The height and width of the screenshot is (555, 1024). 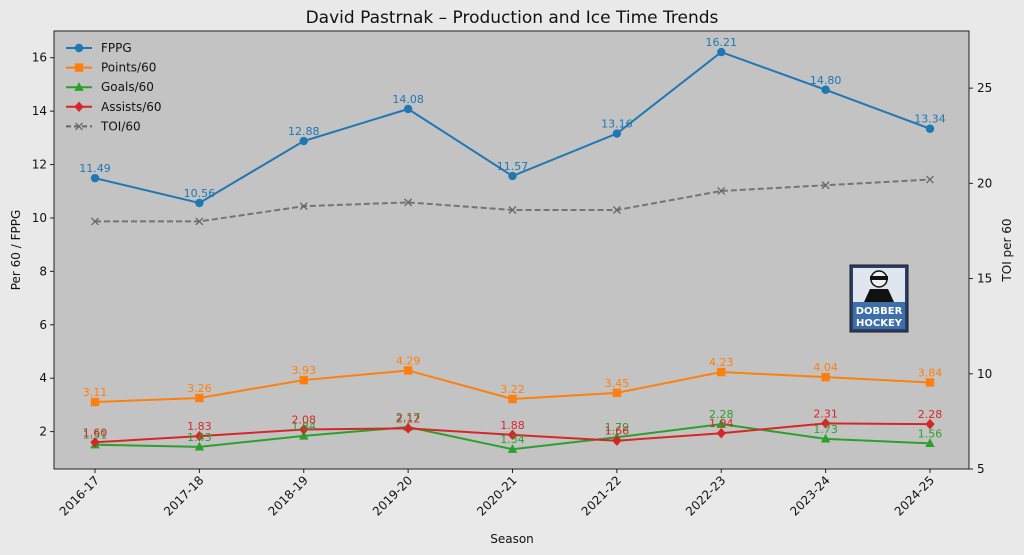 What do you see at coordinates (43, 271) in the screenshot?
I see `y-tick-label: 8` at bounding box center [43, 271].